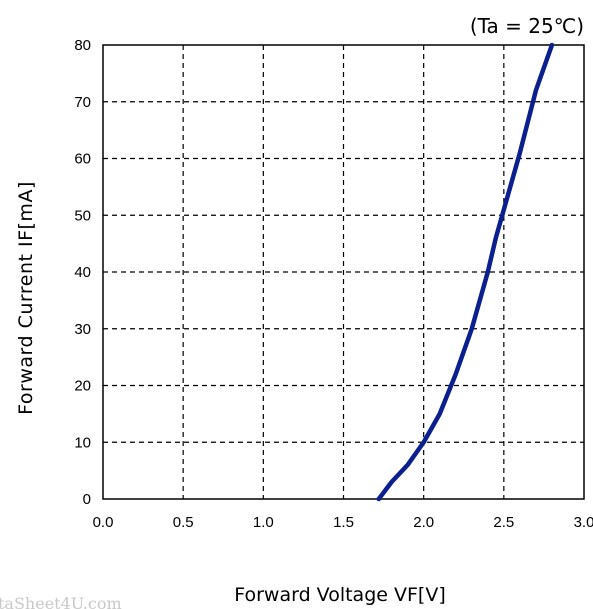  I want to click on x-tick-label: 2.5, so click(503, 522).